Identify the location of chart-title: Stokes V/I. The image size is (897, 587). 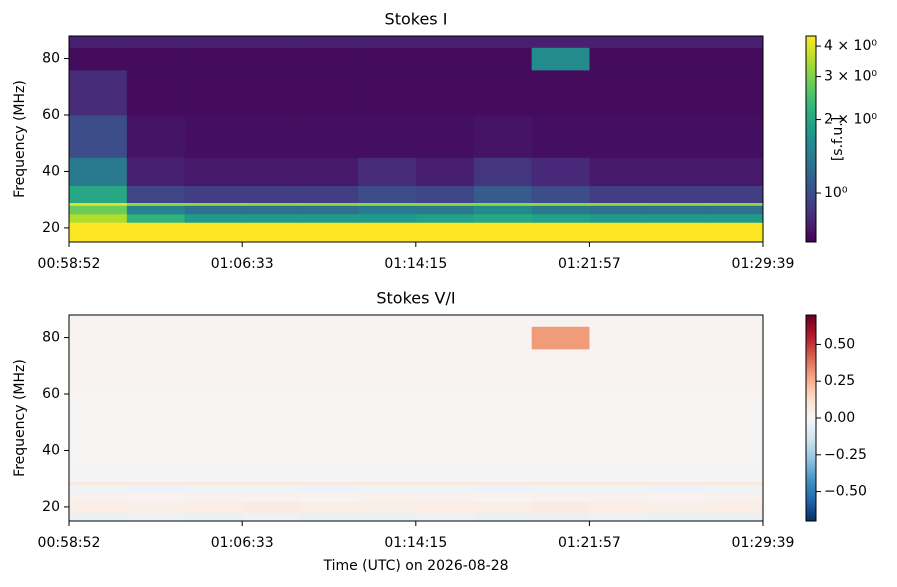
(415, 298).